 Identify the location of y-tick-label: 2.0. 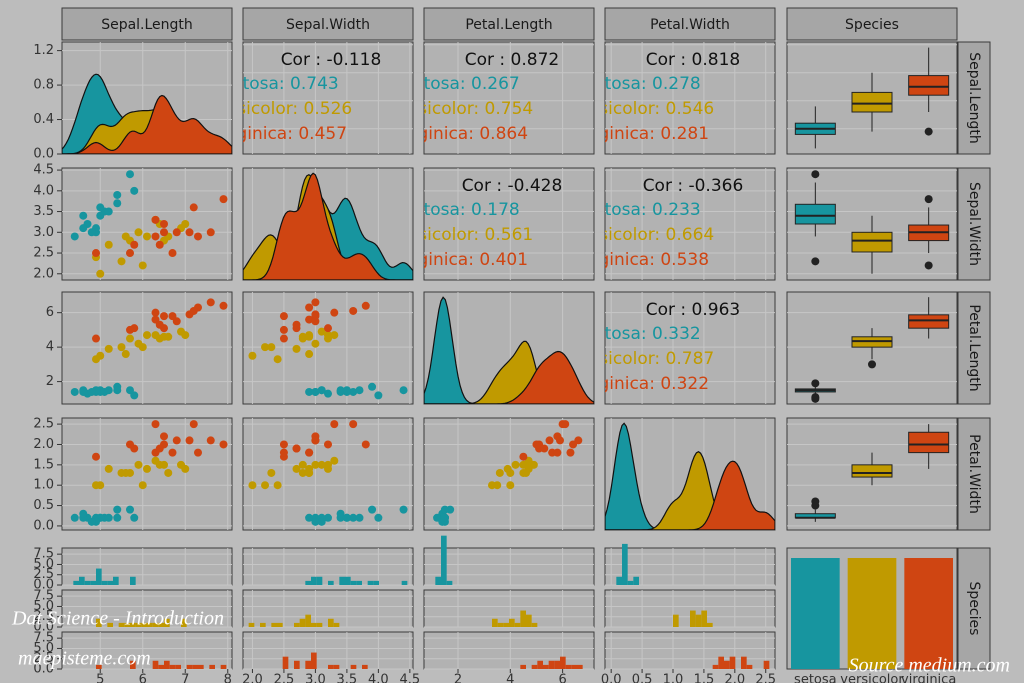
(43, 444).